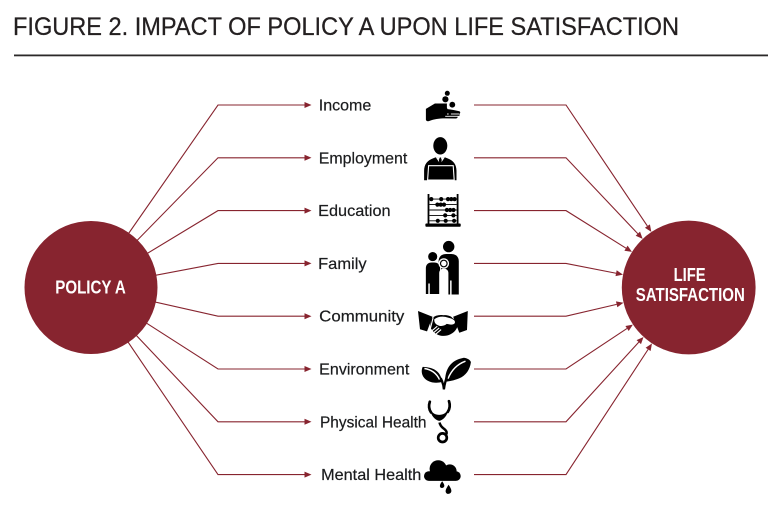  Describe the element at coordinates (364, 370) in the screenshot. I see `svg-text: Environment` at that location.